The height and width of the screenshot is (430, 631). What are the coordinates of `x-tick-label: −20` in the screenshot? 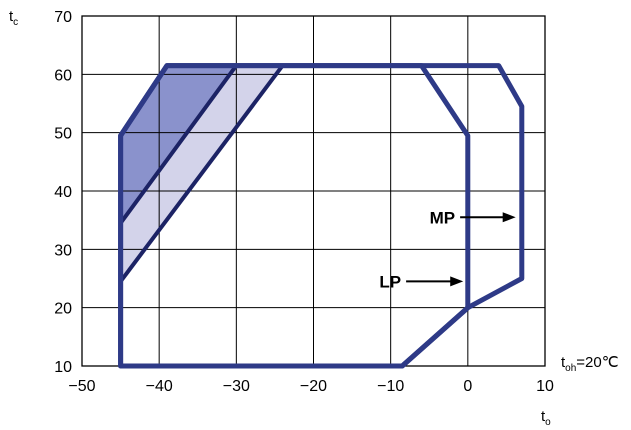 It's located at (313, 386).